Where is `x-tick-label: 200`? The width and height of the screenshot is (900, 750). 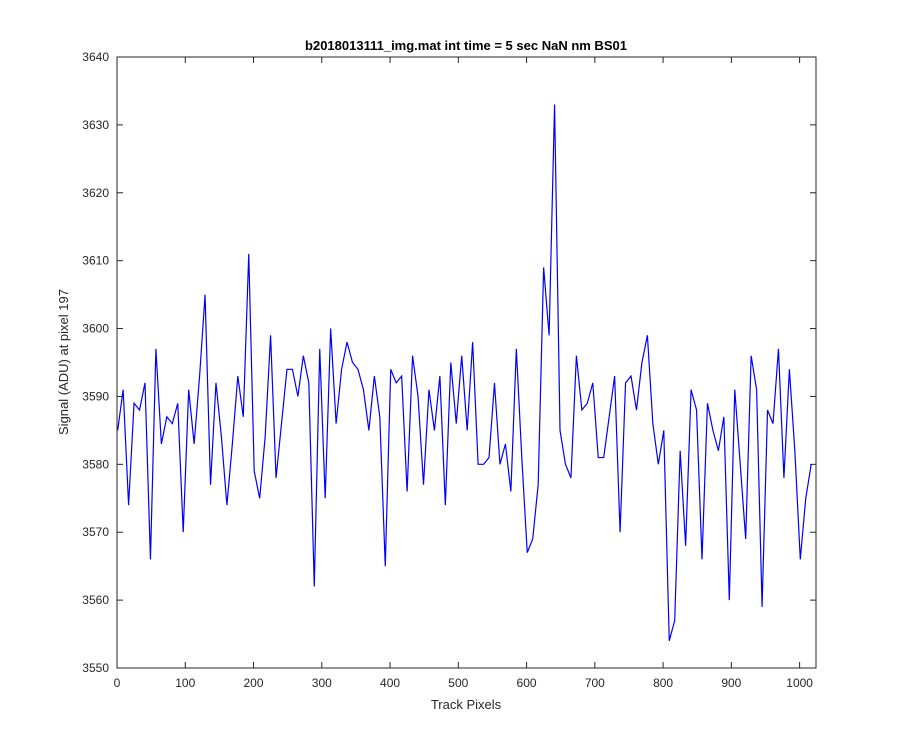
x-tick-label: 200 is located at coordinates (254, 683).